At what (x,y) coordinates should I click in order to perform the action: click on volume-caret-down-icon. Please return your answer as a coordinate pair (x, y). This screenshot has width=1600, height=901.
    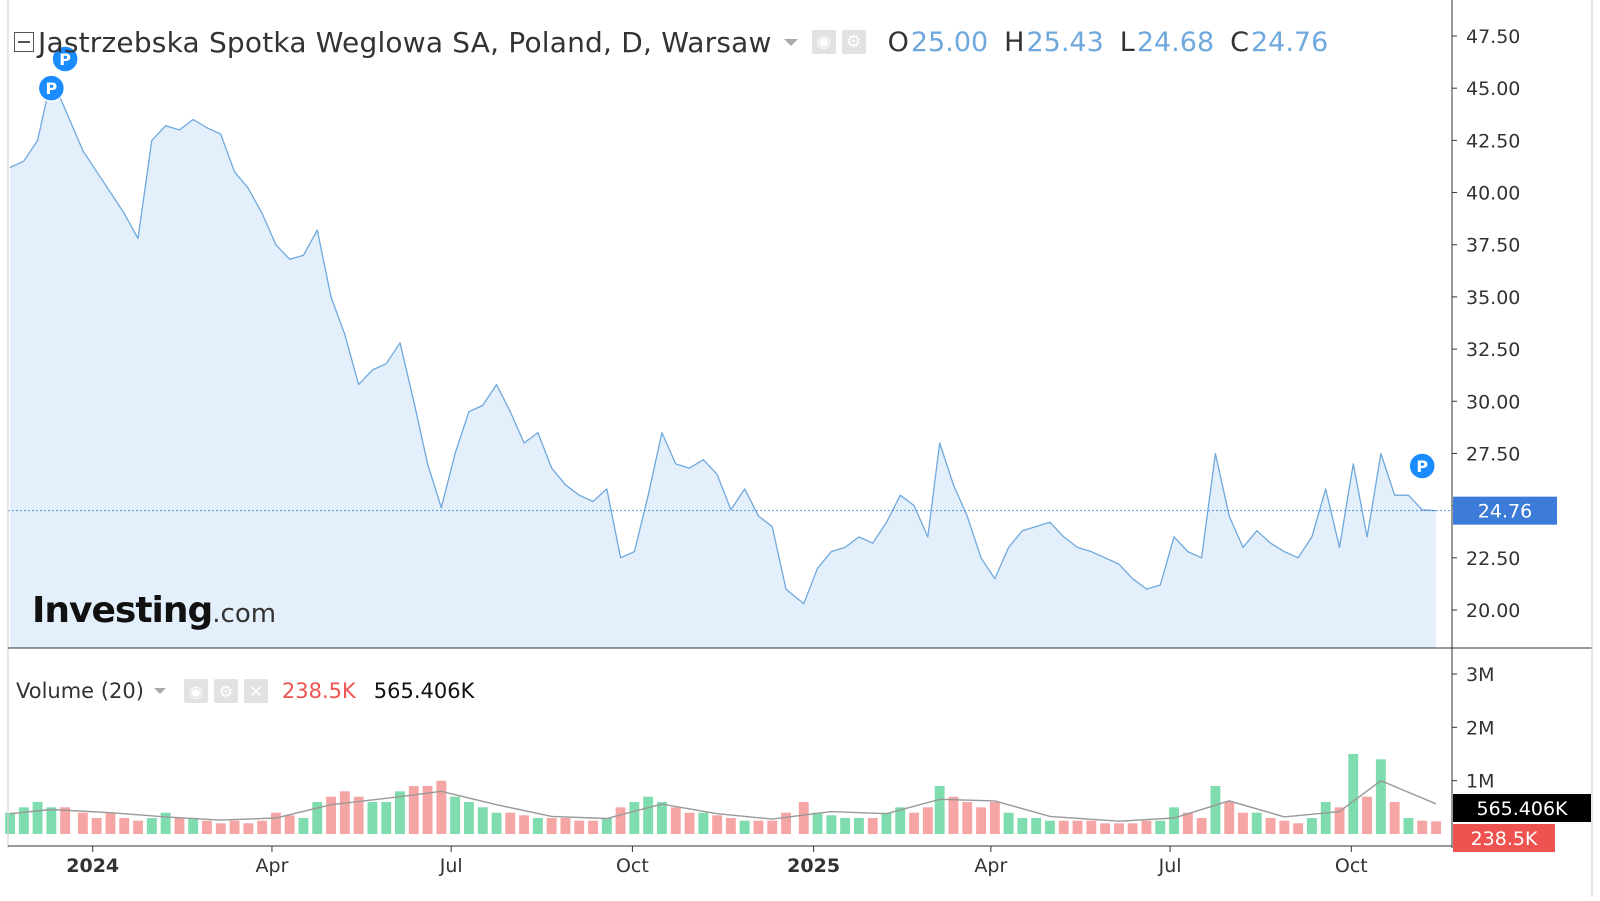
    Looking at the image, I should click on (159, 691).